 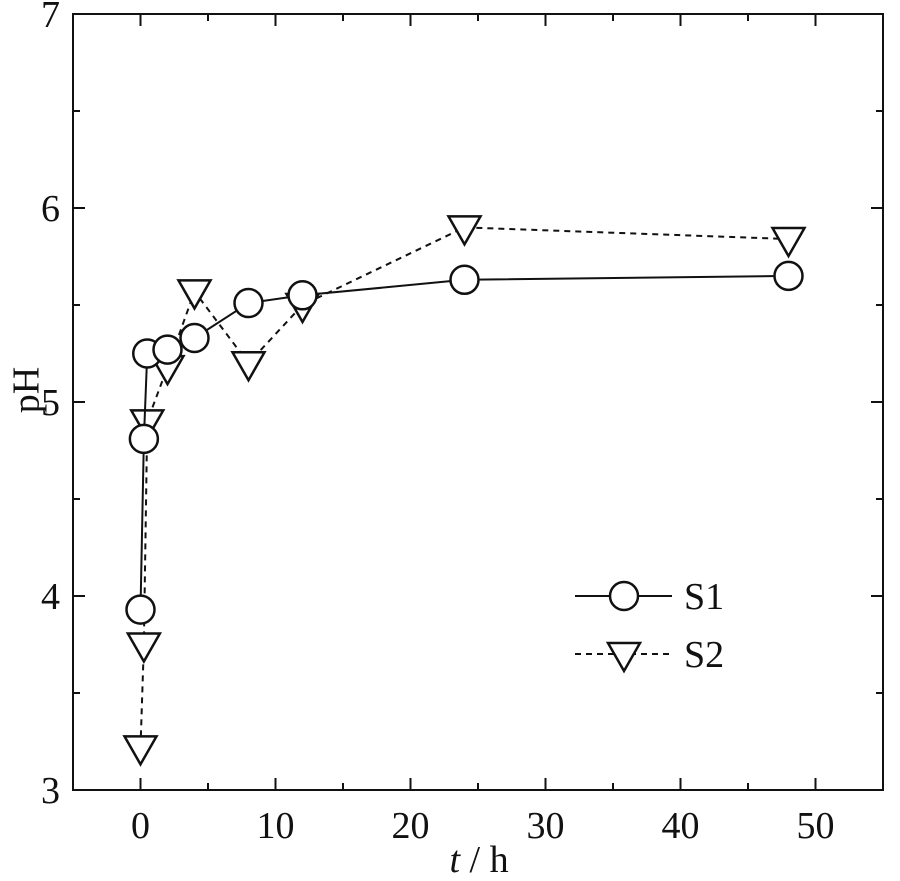 I want to click on legend-s2-label: S2, so click(x=704, y=655).